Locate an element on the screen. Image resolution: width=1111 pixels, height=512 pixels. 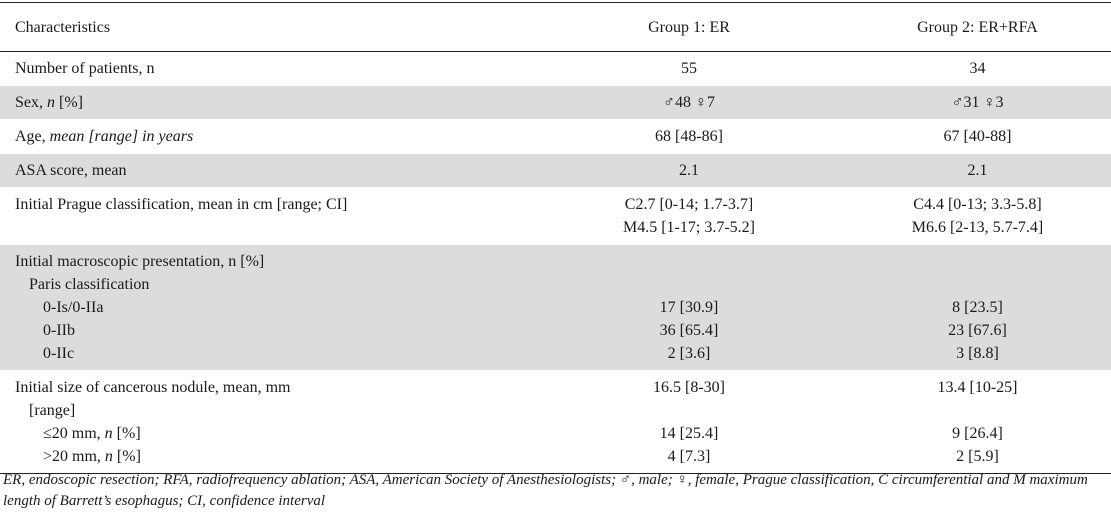
group2-paris-value: 3 [8.8] is located at coordinates (977, 353).